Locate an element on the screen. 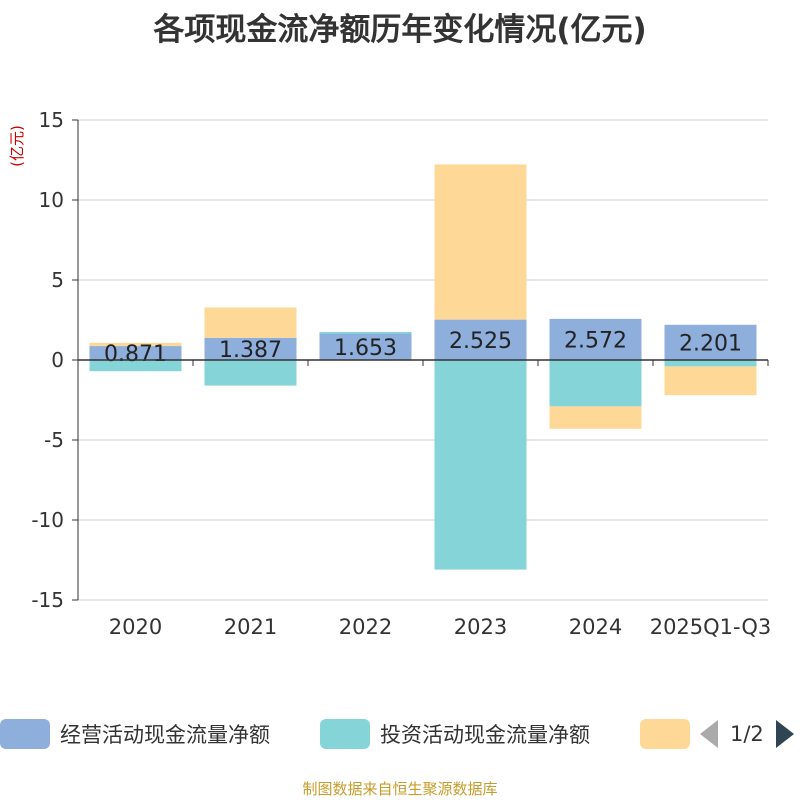  bar-investing-2020 is located at coordinates (135, 366).